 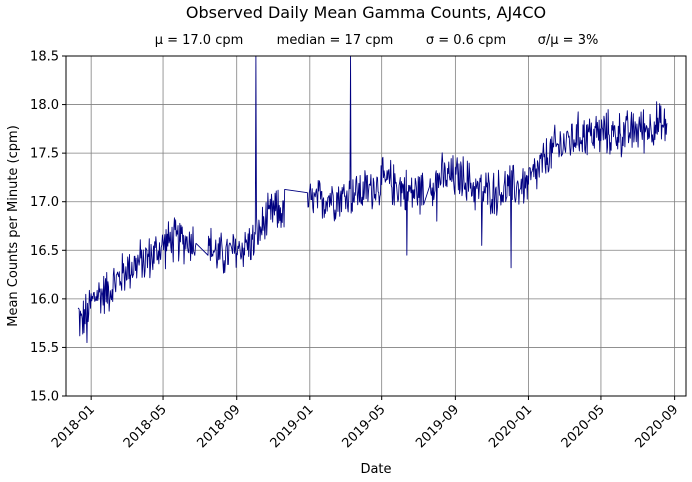 What do you see at coordinates (375, 469) in the screenshot?
I see `x-axis-label: Date` at bounding box center [375, 469].